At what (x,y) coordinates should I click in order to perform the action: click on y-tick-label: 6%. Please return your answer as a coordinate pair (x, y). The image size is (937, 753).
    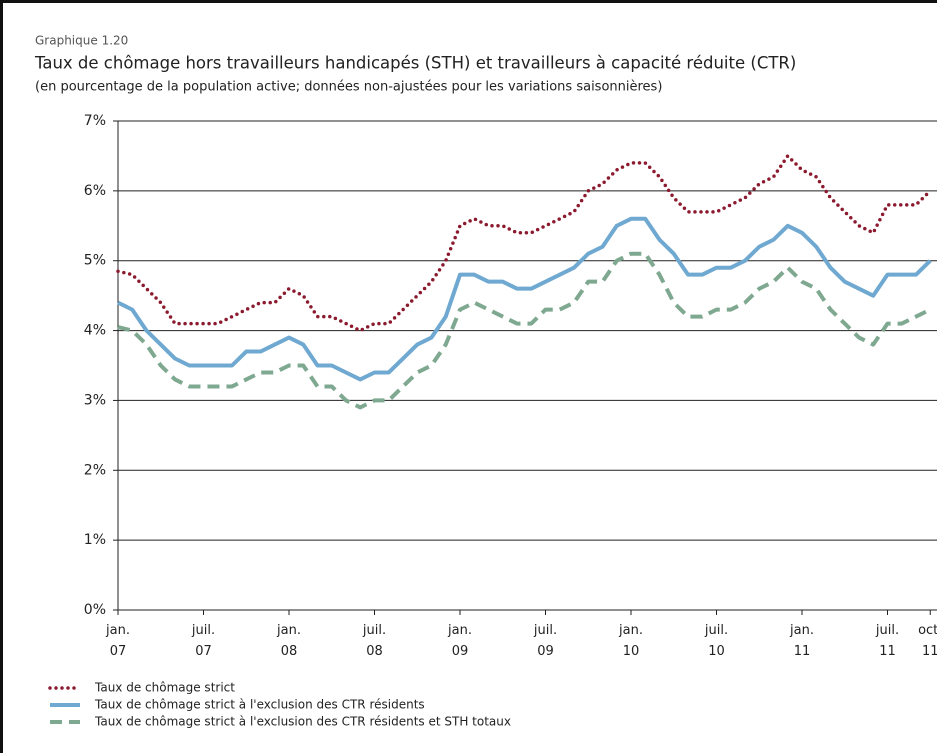
    Looking at the image, I should click on (95, 191).